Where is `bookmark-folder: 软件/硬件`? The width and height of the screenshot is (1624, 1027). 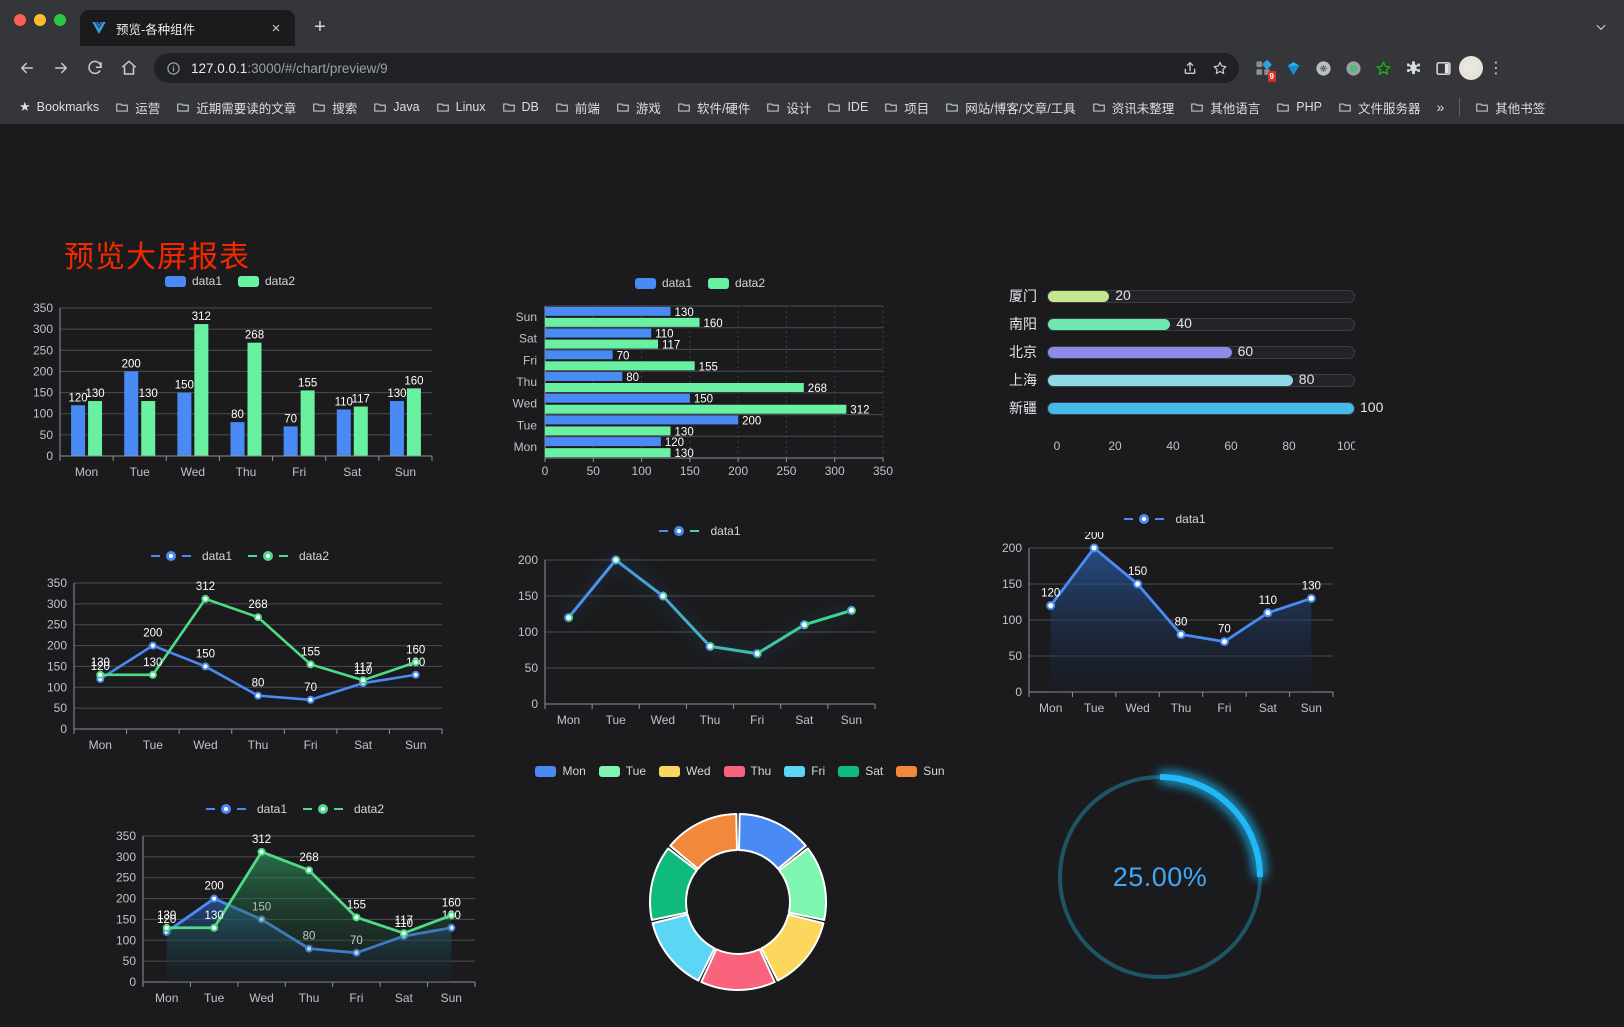 bookmark-folder: 软件/硬件 is located at coordinates (713, 107).